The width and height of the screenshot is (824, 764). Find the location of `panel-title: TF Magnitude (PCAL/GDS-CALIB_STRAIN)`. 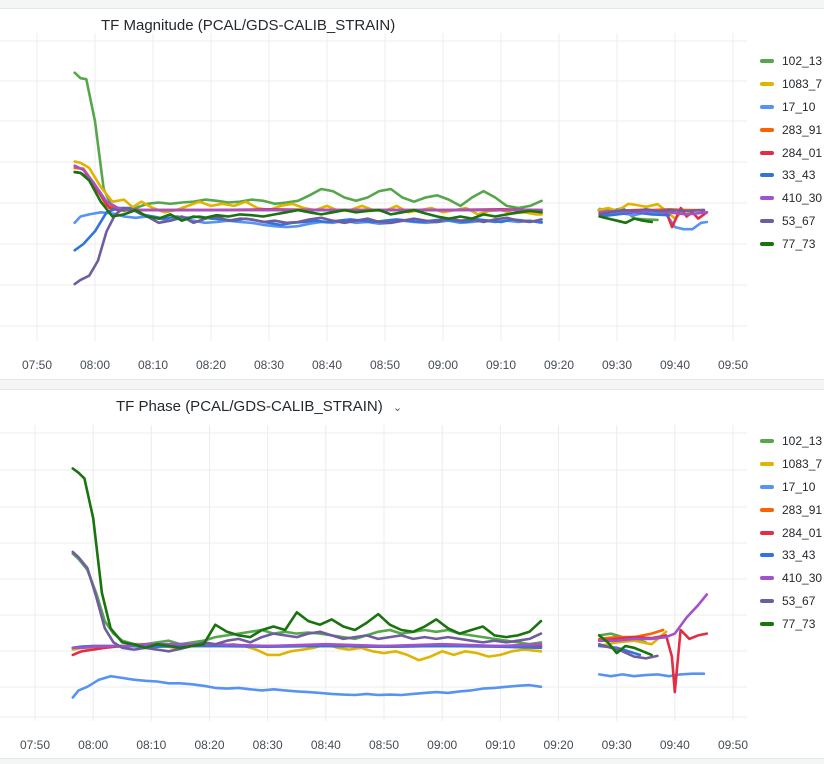

panel-title: TF Magnitude (PCAL/GDS-CALIB_STRAIN) is located at coordinates (248, 25).